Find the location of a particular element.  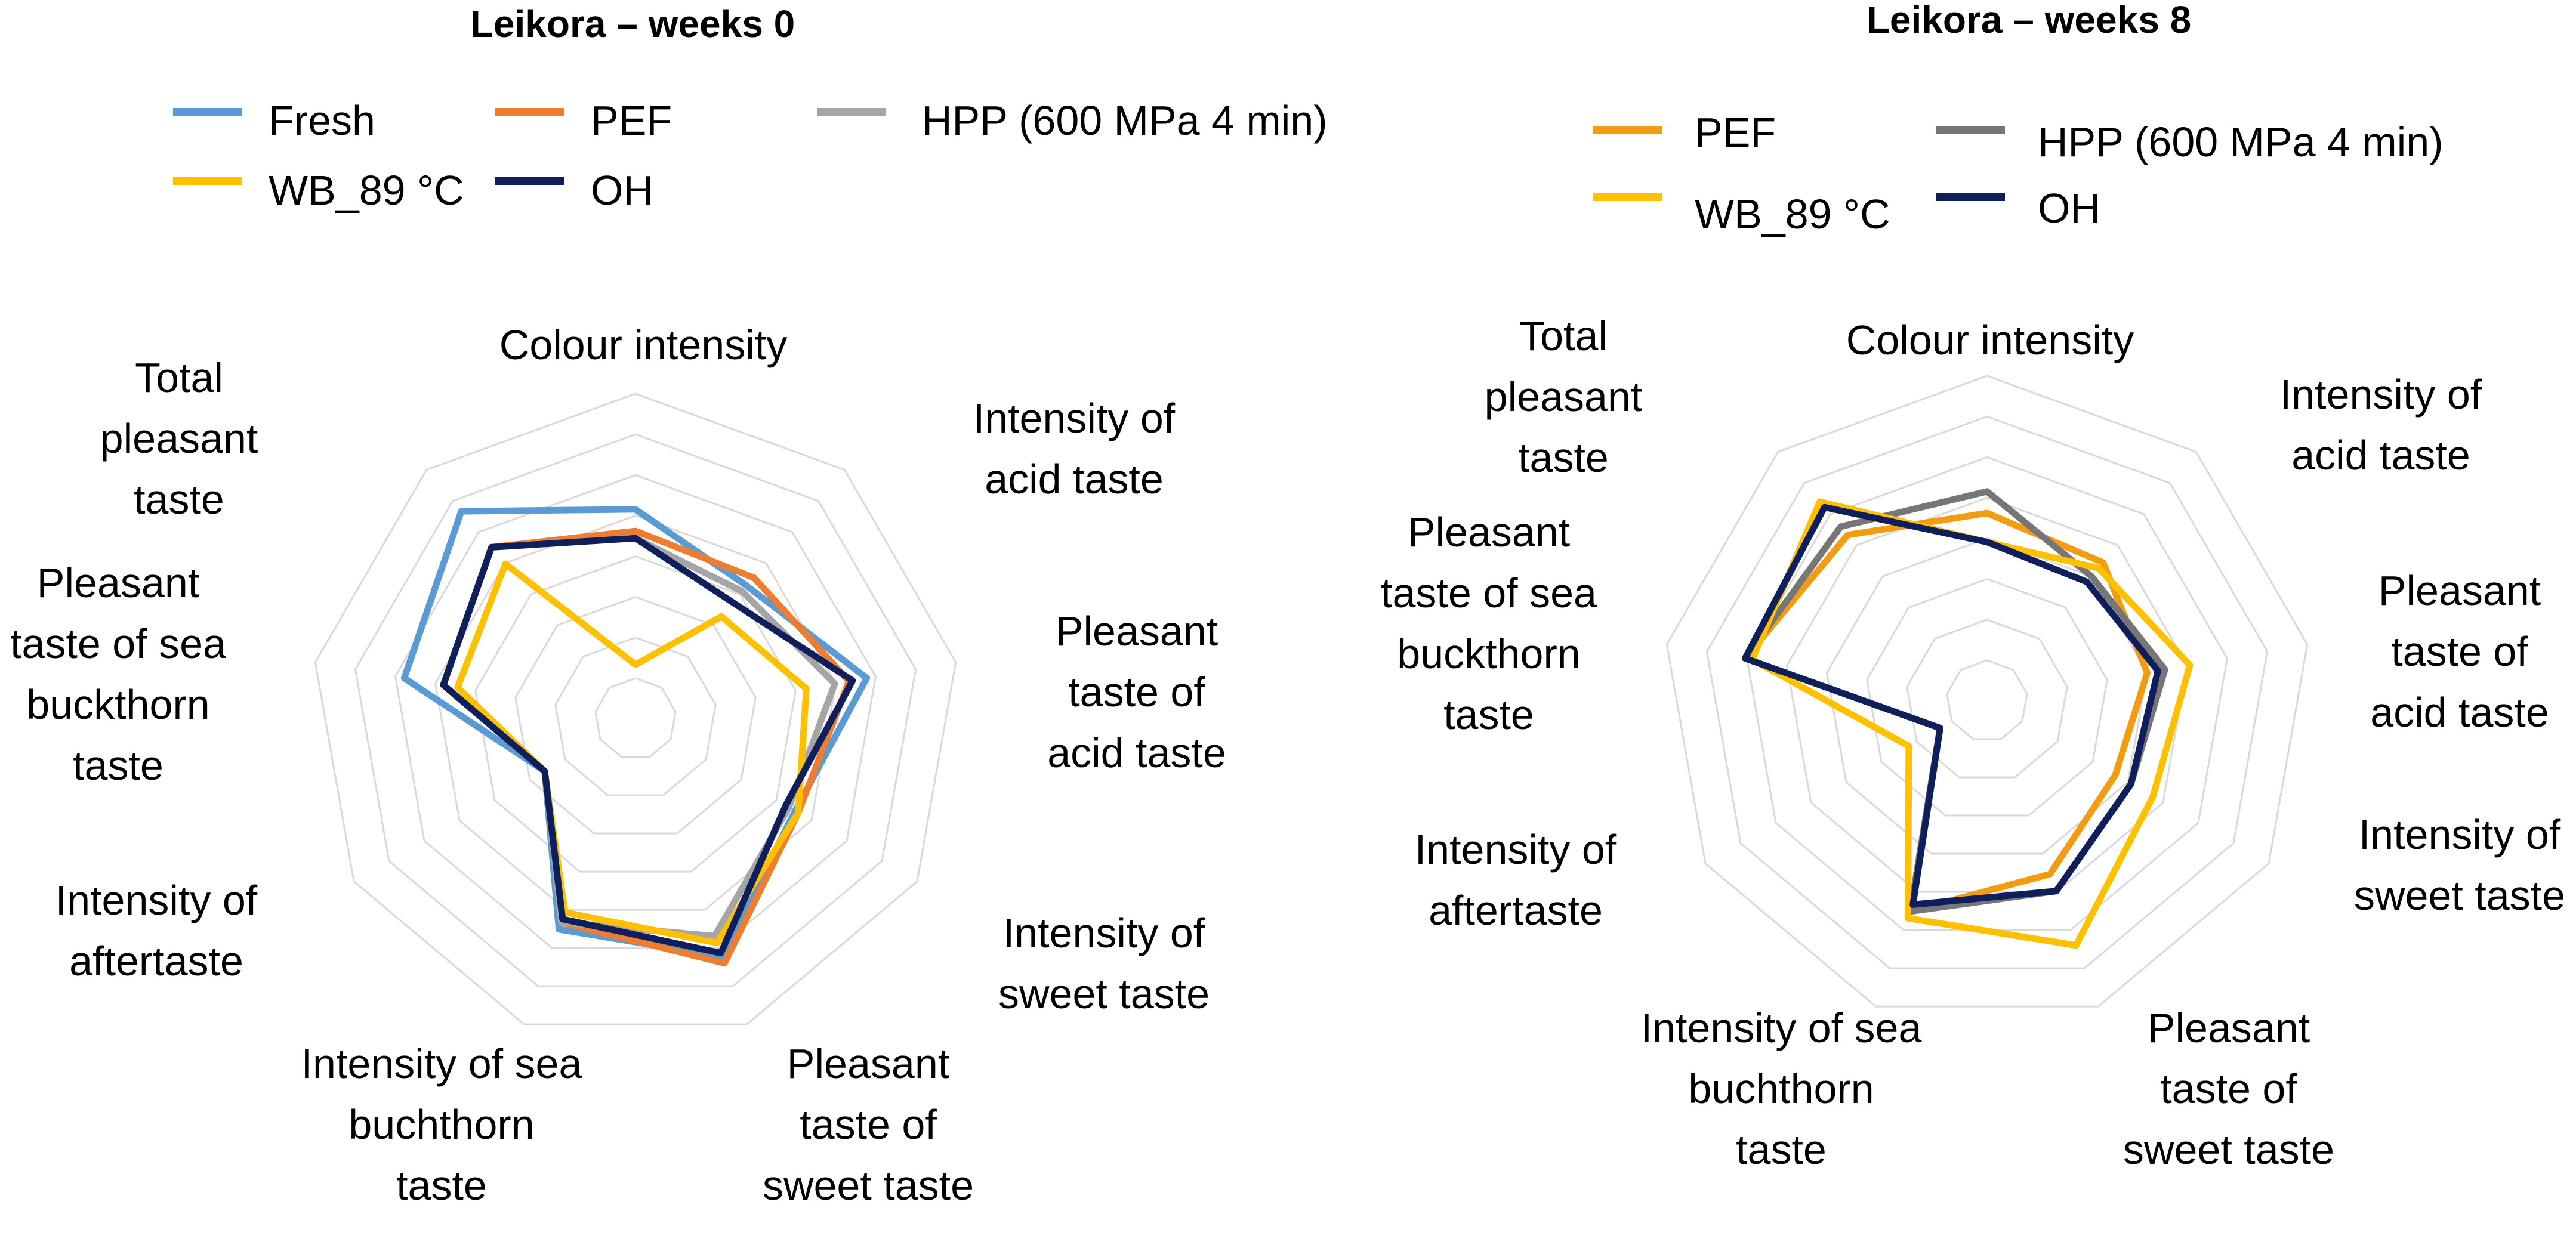

axis-label-pleasant-taste-of-acid-taste: Pleasant taste of acid taste is located at coordinates (1136, 692).